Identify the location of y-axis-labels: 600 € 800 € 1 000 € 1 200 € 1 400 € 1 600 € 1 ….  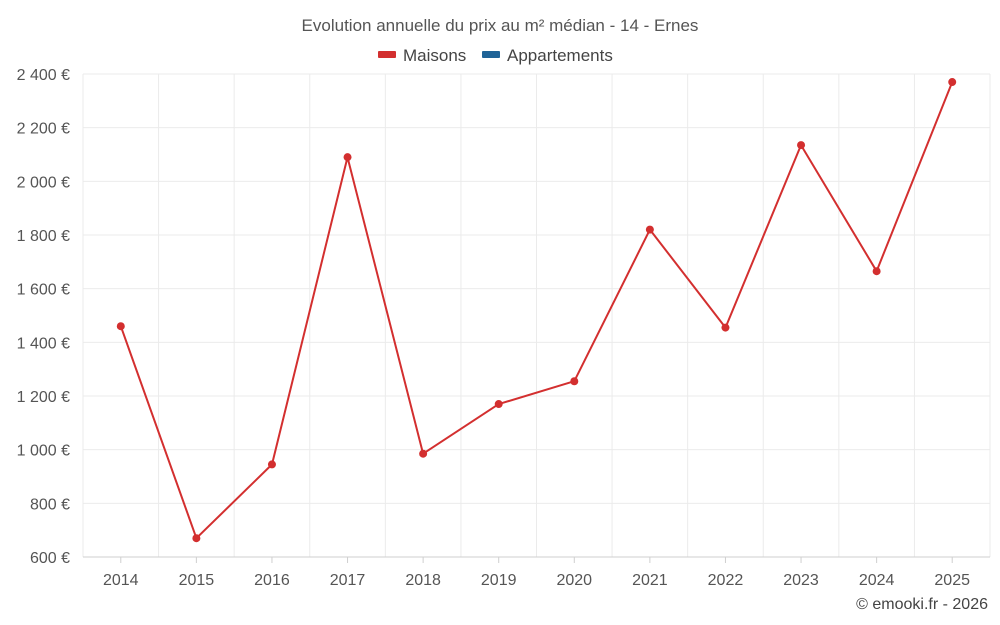
(43, 317).